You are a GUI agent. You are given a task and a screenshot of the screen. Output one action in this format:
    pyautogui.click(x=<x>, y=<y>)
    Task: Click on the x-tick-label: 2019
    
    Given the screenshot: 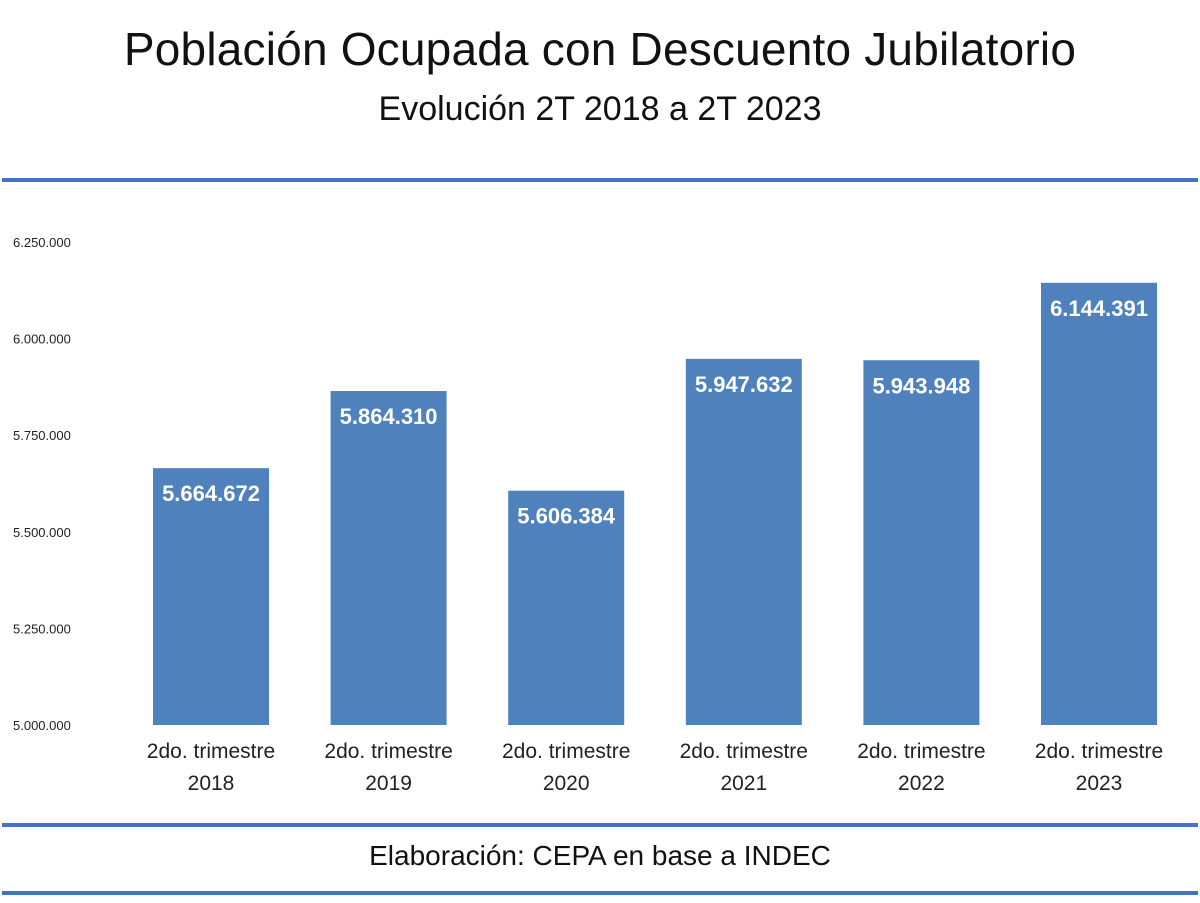 What is the action you would take?
    pyautogui.click(x=388, y=783)
    